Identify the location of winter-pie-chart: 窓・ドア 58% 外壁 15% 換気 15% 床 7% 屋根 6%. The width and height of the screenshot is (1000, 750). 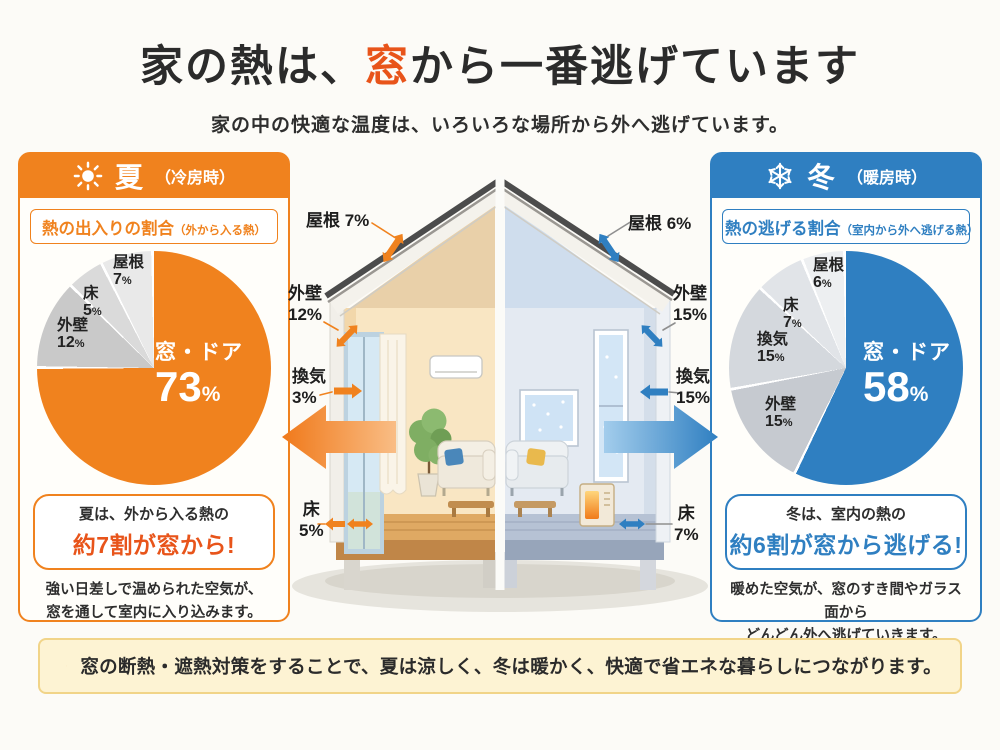
(846, 368).